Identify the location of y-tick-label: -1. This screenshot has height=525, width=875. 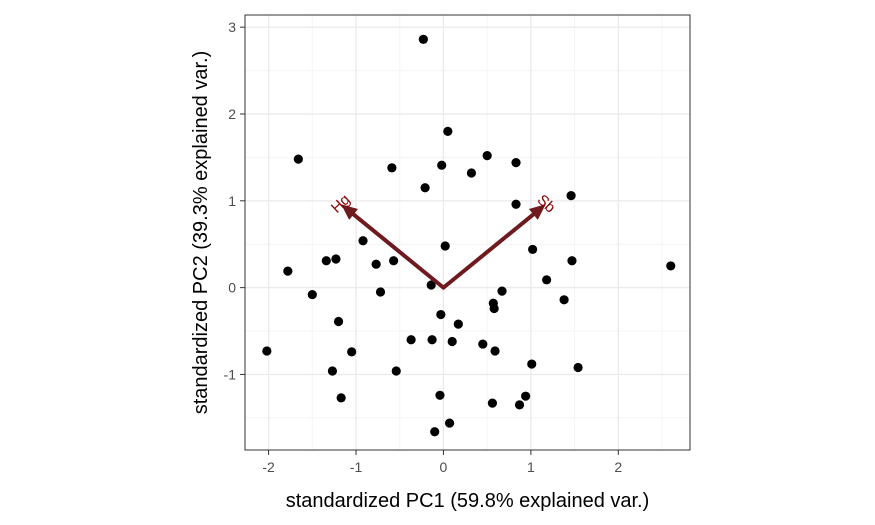
(230, 374).